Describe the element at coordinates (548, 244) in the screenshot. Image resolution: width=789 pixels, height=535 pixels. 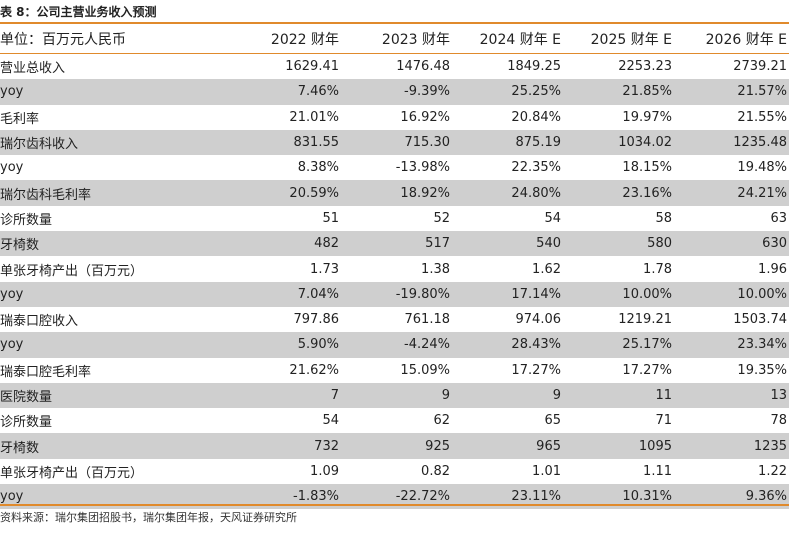
I see `row-value: 540` at that location.